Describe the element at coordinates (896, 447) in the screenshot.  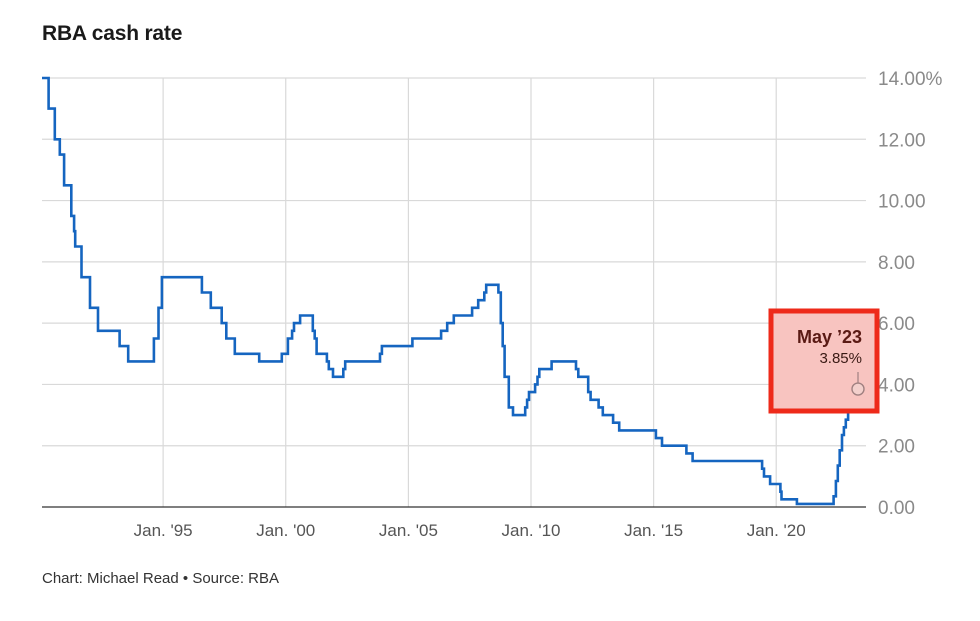
I see `y-tick-label: 2.00` at that location.